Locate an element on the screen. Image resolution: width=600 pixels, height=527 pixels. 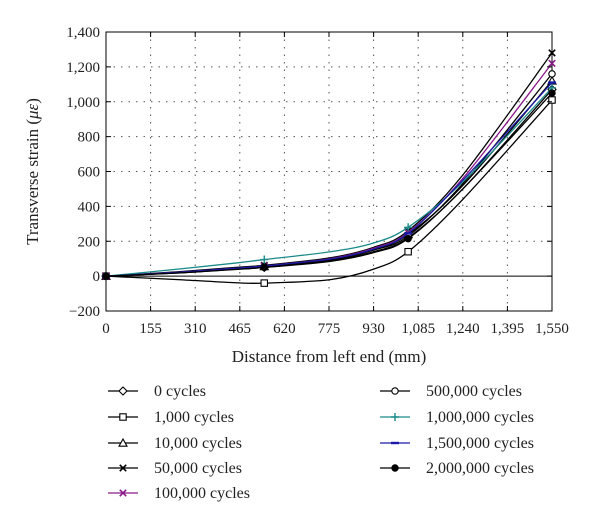
x-tick-label: 1,550 is located at coordinates (552, 329).